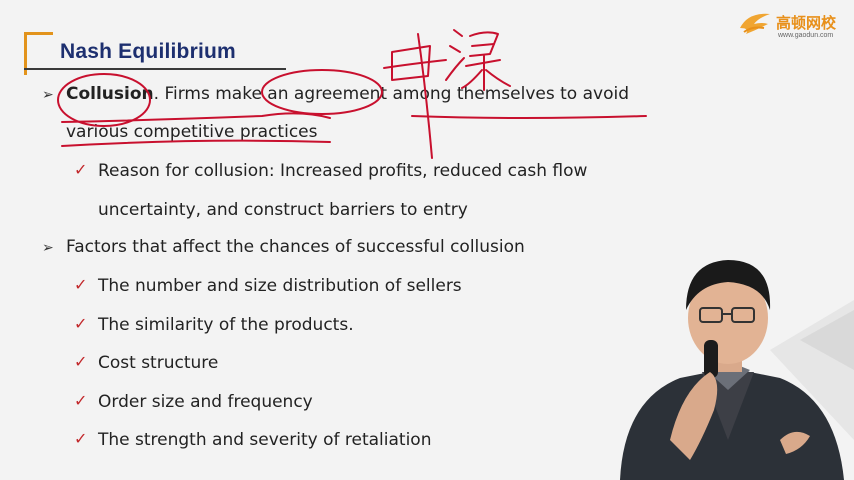 This screenshot has height=480, width=854. What do you see at coordinates (806, 35) in the screenshot?
I see `brand-url: www.gaodun.com` at bounding box center [806, 35].